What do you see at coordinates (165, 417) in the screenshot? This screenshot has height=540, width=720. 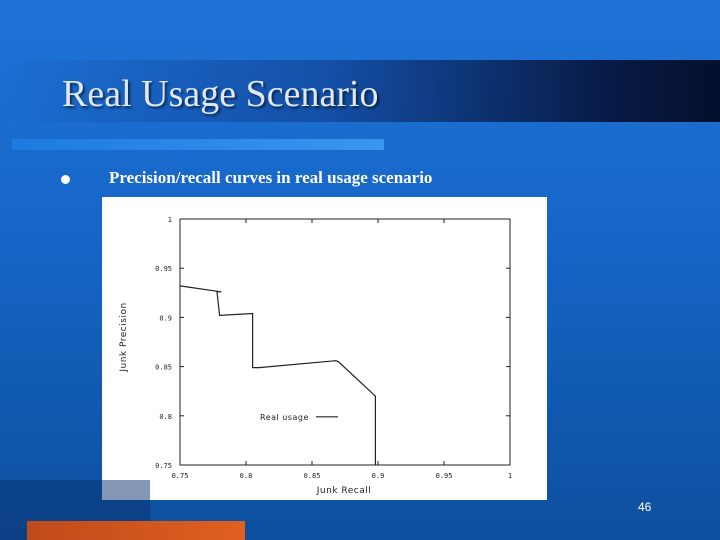 I see `y-tick-label: 0.8` at bounding box center [165, 417].